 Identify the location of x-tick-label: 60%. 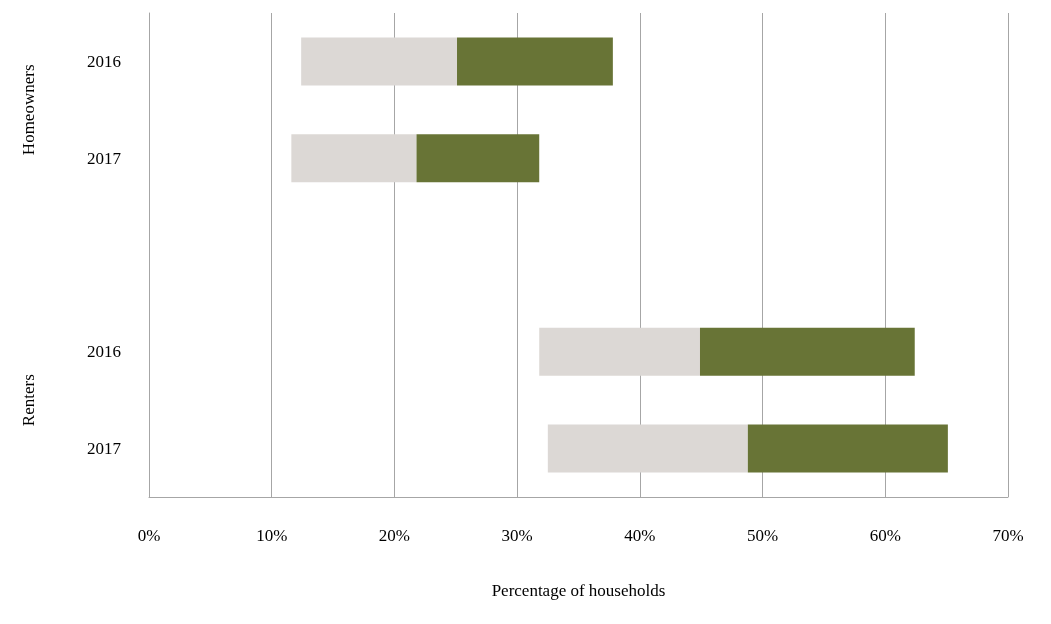
(885, 535).